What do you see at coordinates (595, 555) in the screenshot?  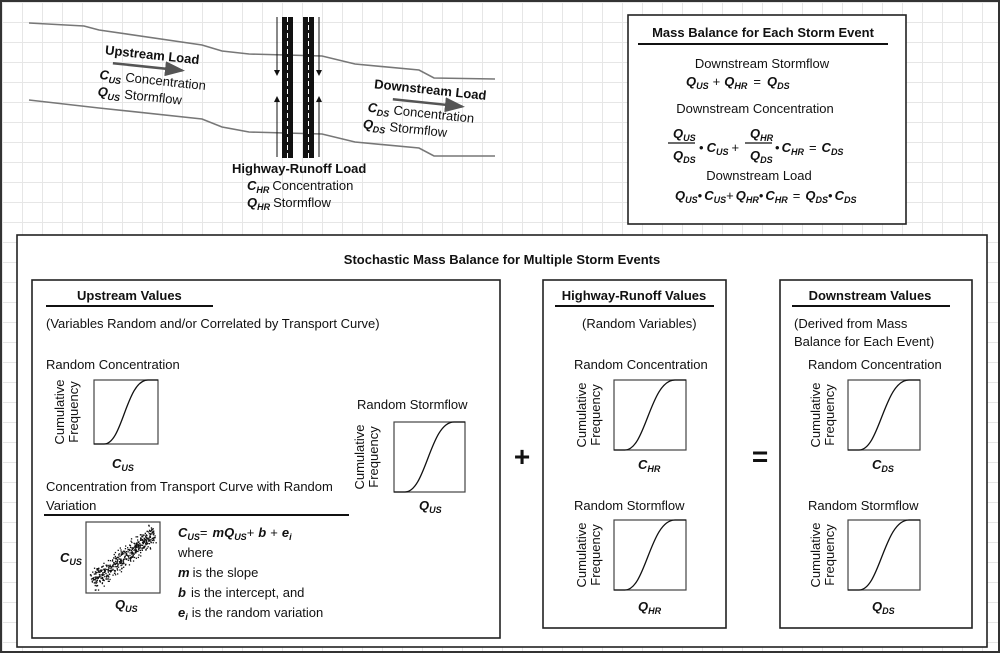 I see `y-axis-label: Frequency` at bounding box center [595, 555].